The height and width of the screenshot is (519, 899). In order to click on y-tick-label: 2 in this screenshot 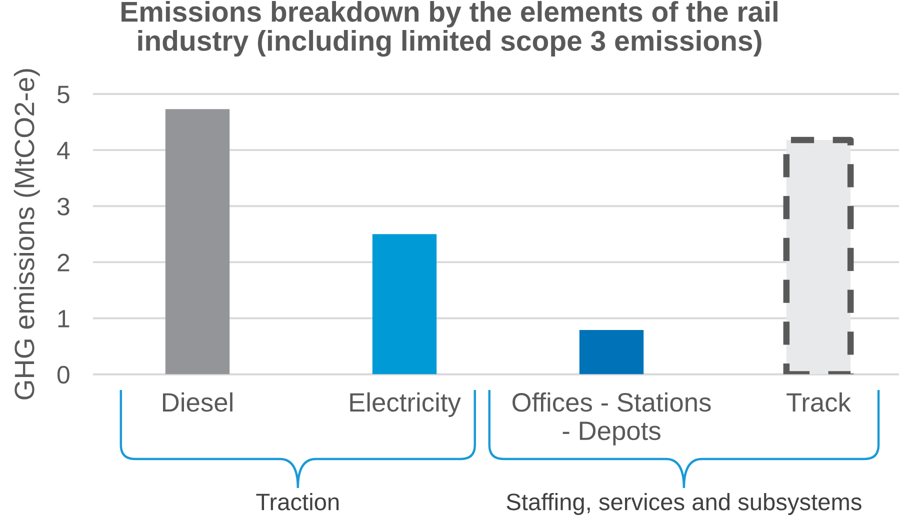, I will do `click(64, 263)`.